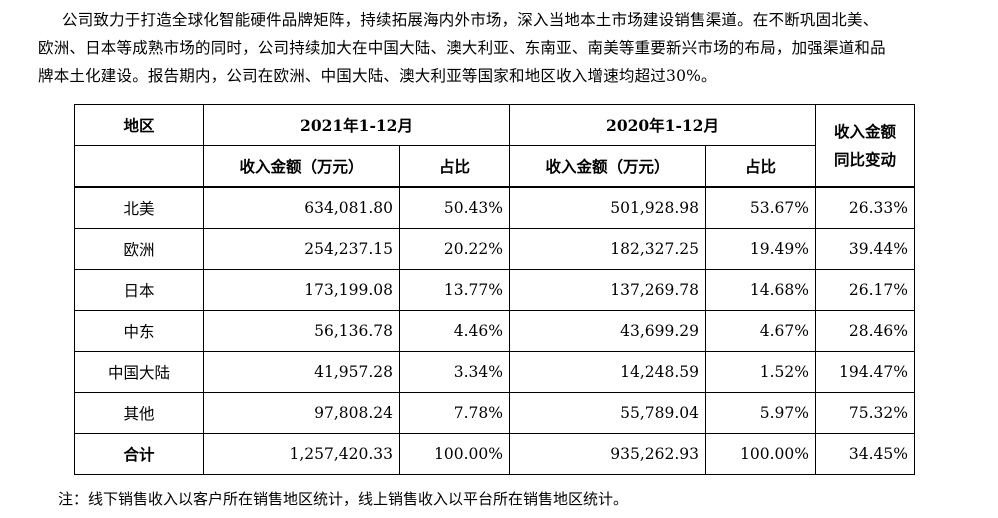 The image size is (998, 518). What do you see at coordinates (139, 166) in the screenshot?
I see `blank-cell` at bounding box center [139, 166].